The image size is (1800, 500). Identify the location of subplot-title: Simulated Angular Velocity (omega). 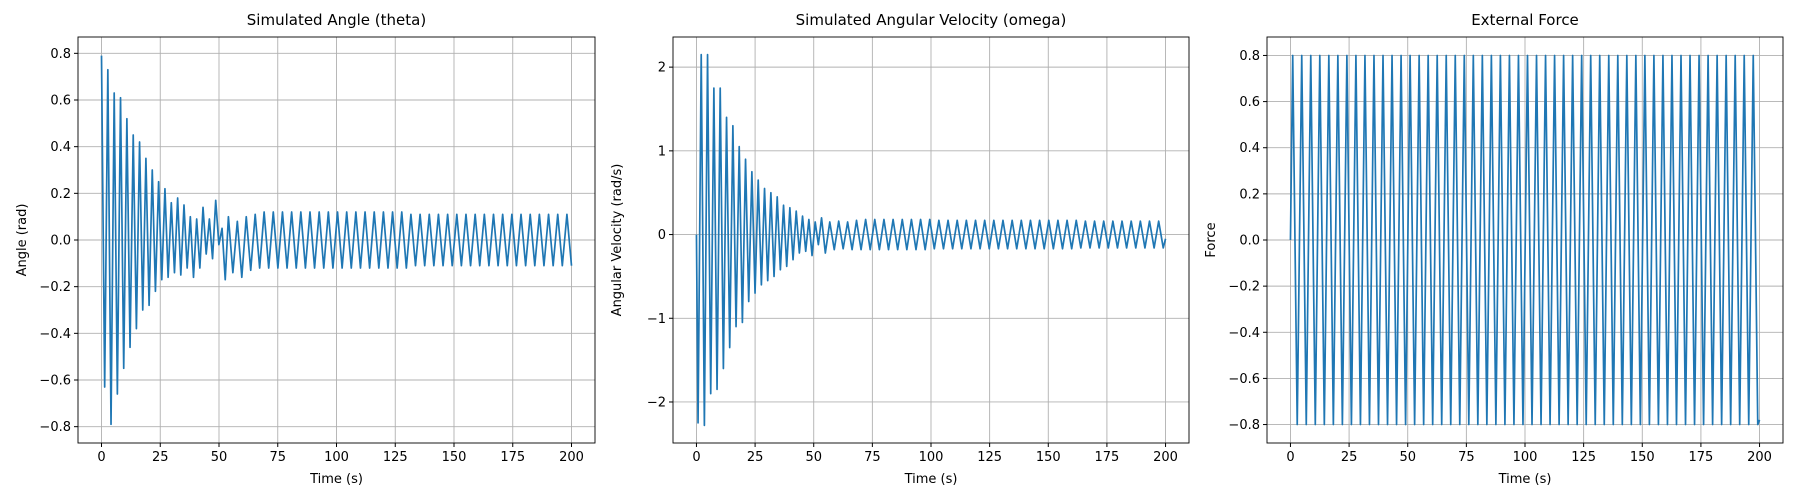
(931, 20).